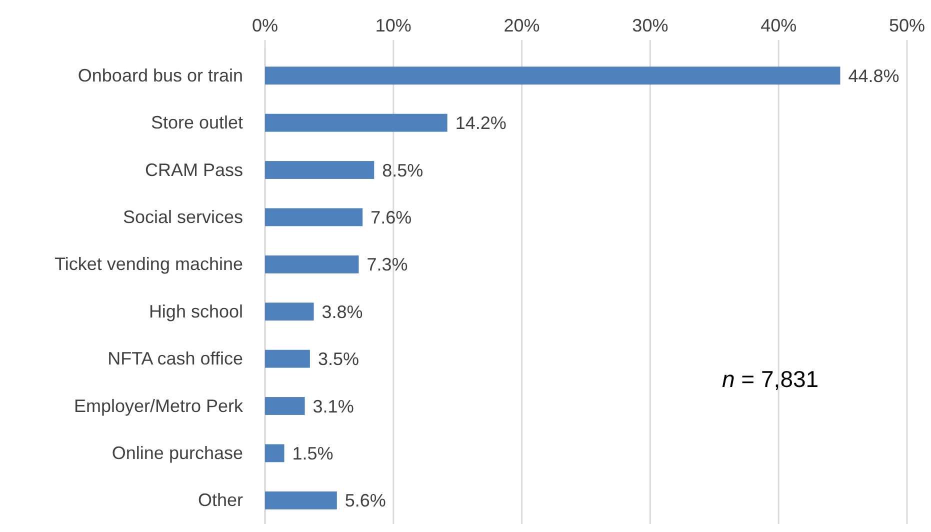  Describe the element at coordinates (874, 76) in the screenshot. I see `data-label: 44.8%` at that location.